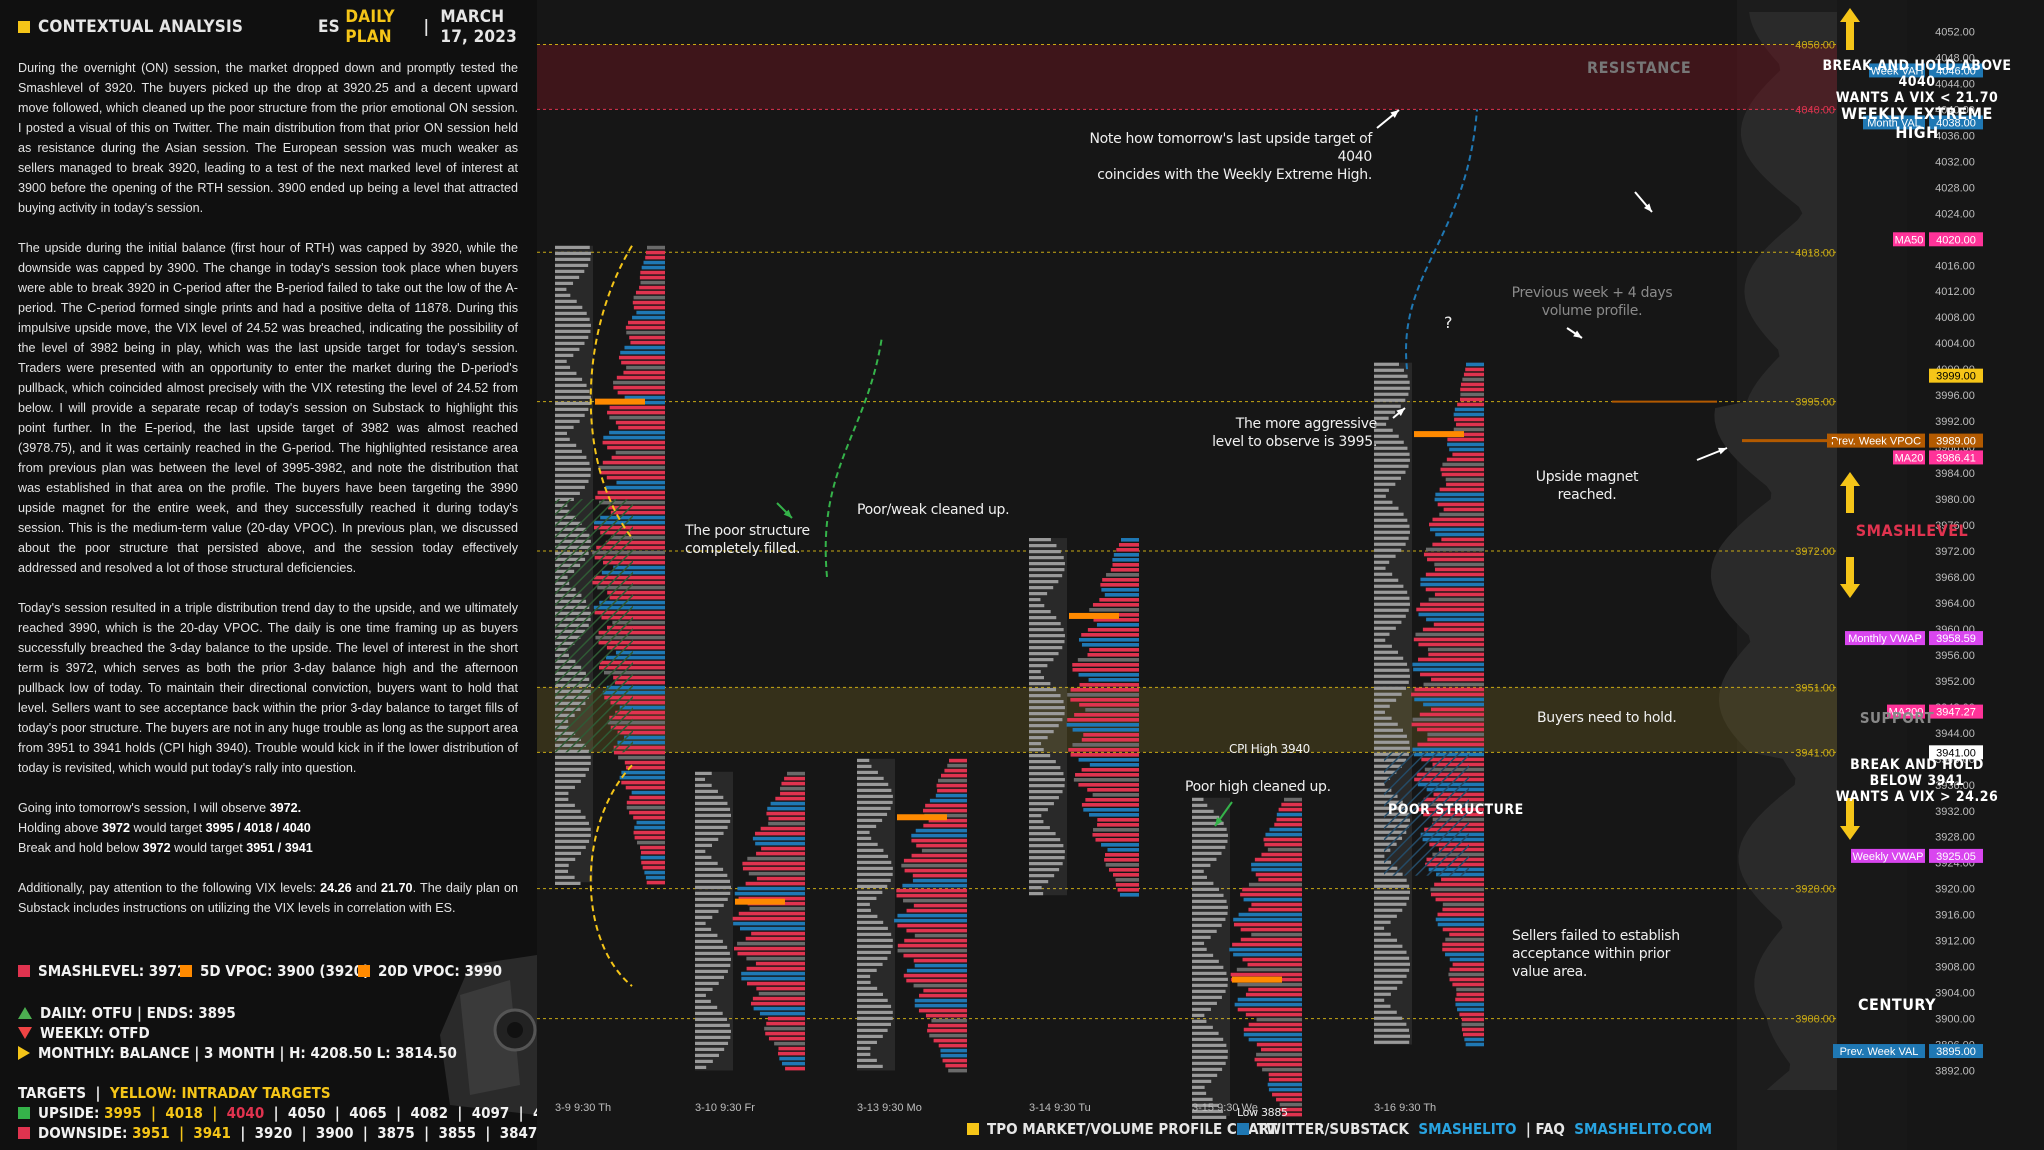  I want to click on y-tick-label: 3908.00, so click(1955, 968).